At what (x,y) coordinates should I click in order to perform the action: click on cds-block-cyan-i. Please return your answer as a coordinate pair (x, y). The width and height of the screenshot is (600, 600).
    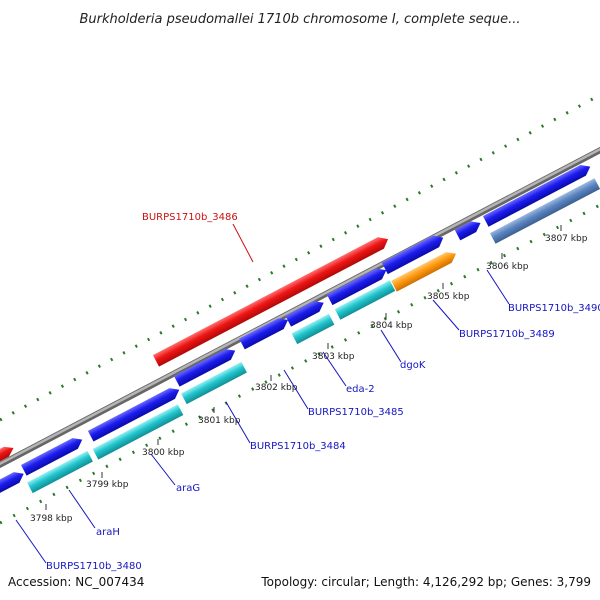
    Looking at the image, I should click on (60, 472).